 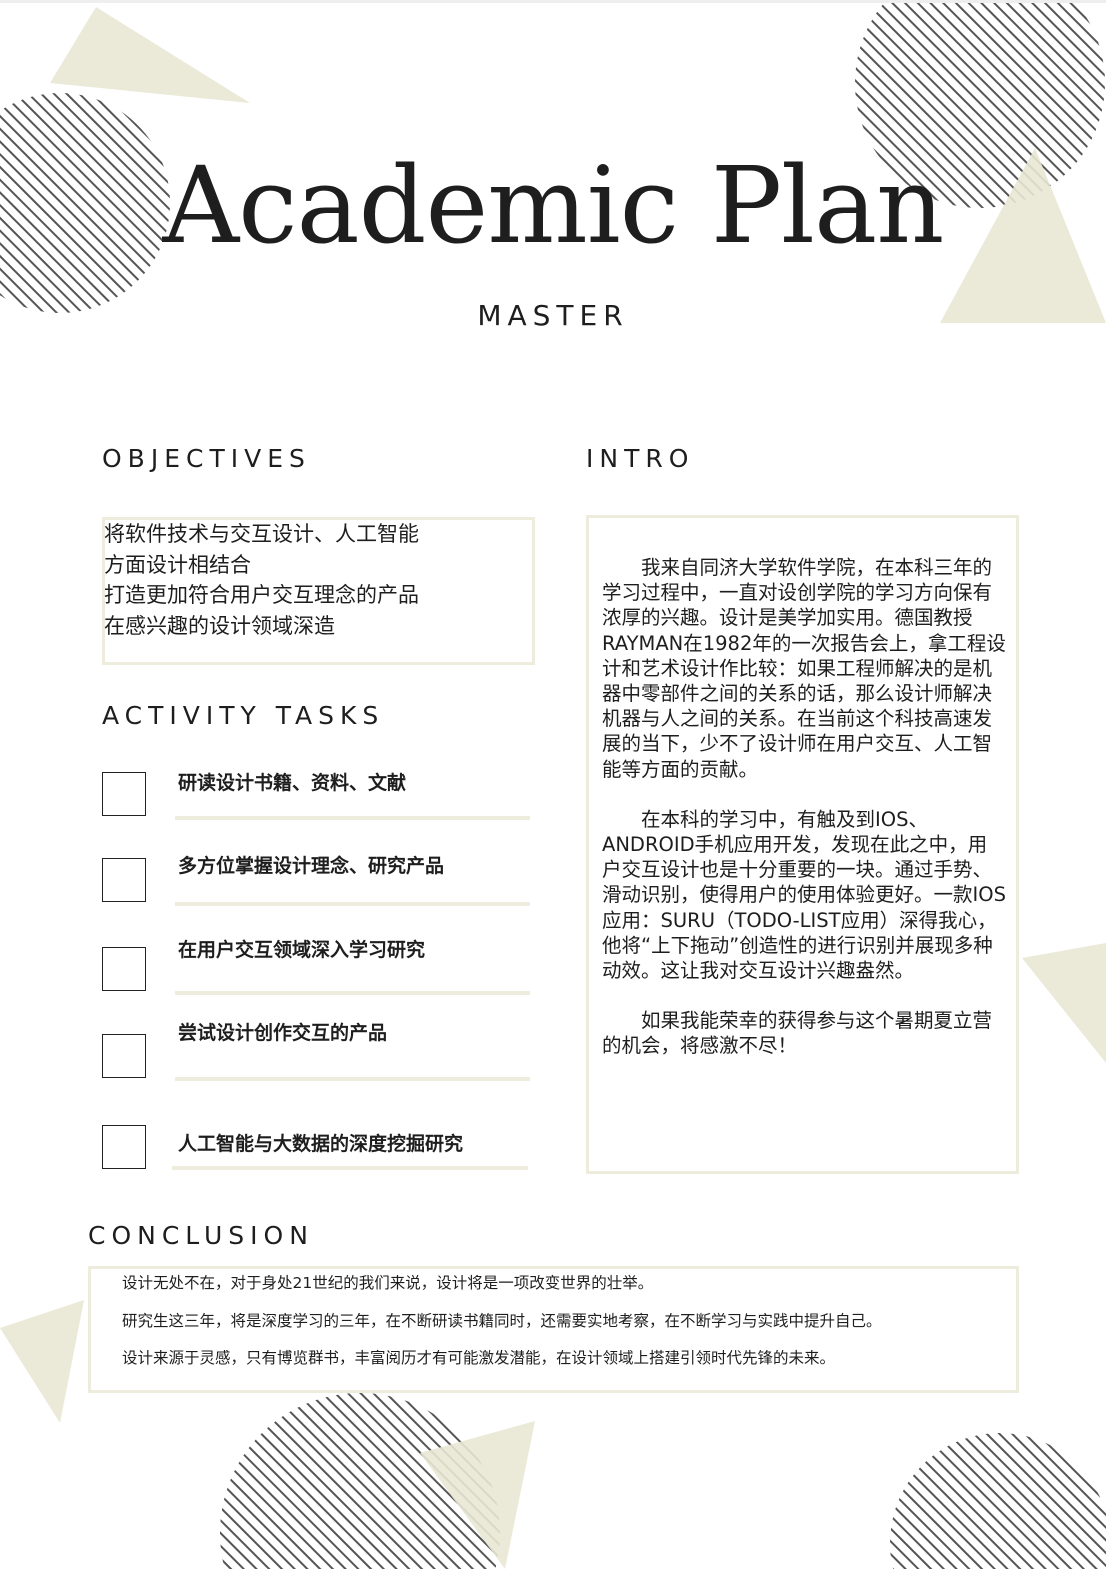 I want to click on conclusion-heading: CONCLUSION, so click(x=201, y=1235).